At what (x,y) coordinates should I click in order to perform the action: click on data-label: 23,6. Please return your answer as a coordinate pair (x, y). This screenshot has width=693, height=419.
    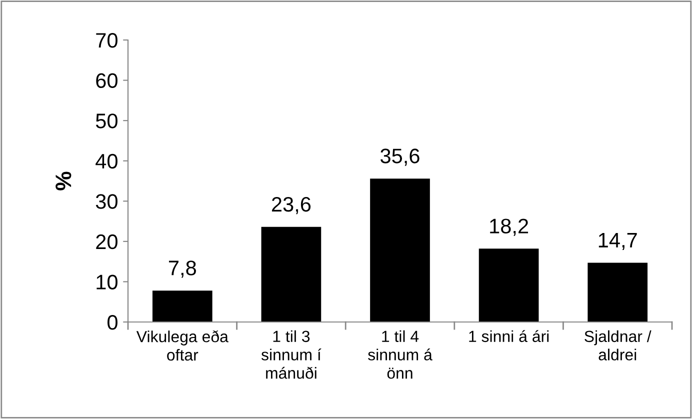
    Looking at the image, I should click on (291, 205).